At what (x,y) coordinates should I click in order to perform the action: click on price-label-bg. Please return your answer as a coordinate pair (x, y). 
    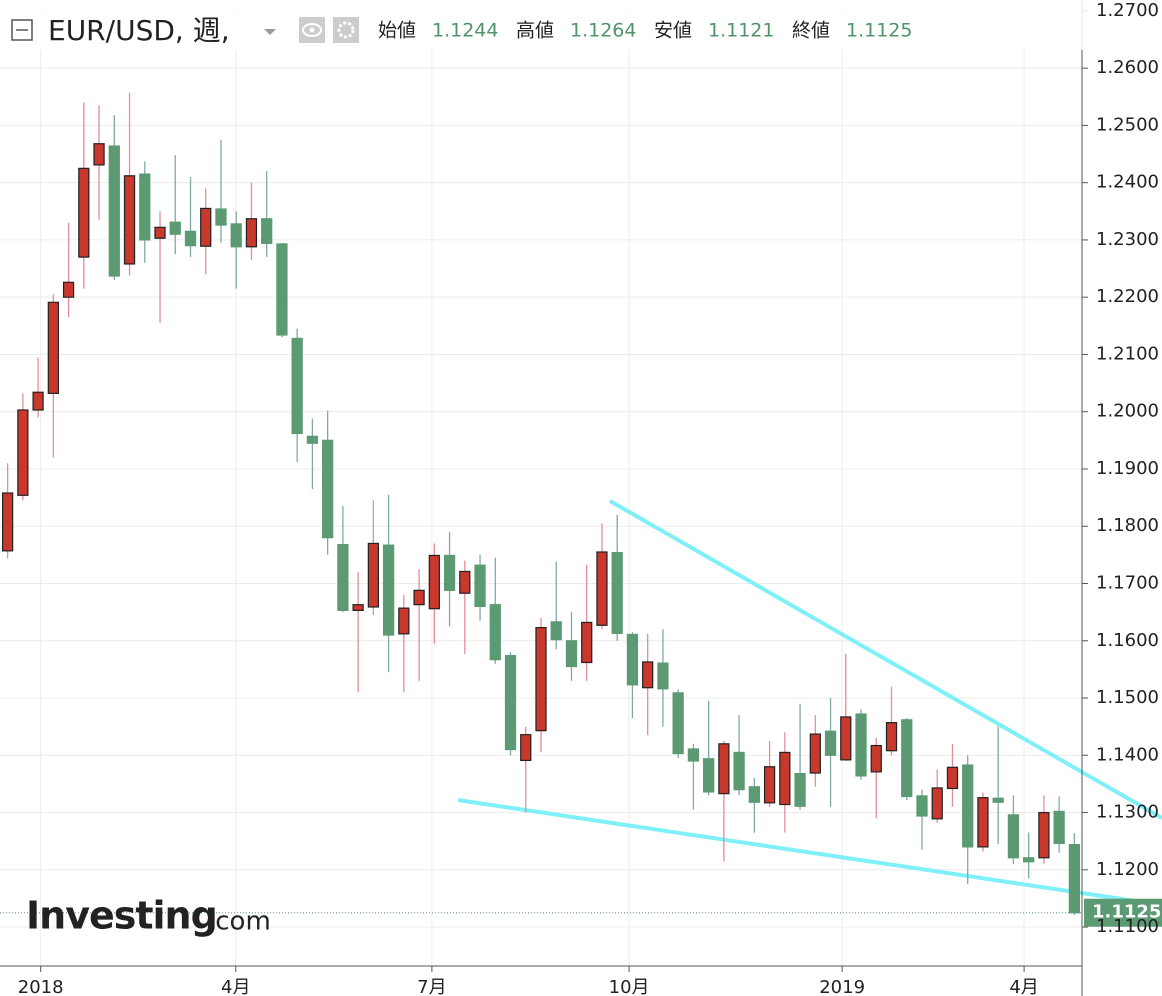
    Looking at the image, I should click on (1123, 912).